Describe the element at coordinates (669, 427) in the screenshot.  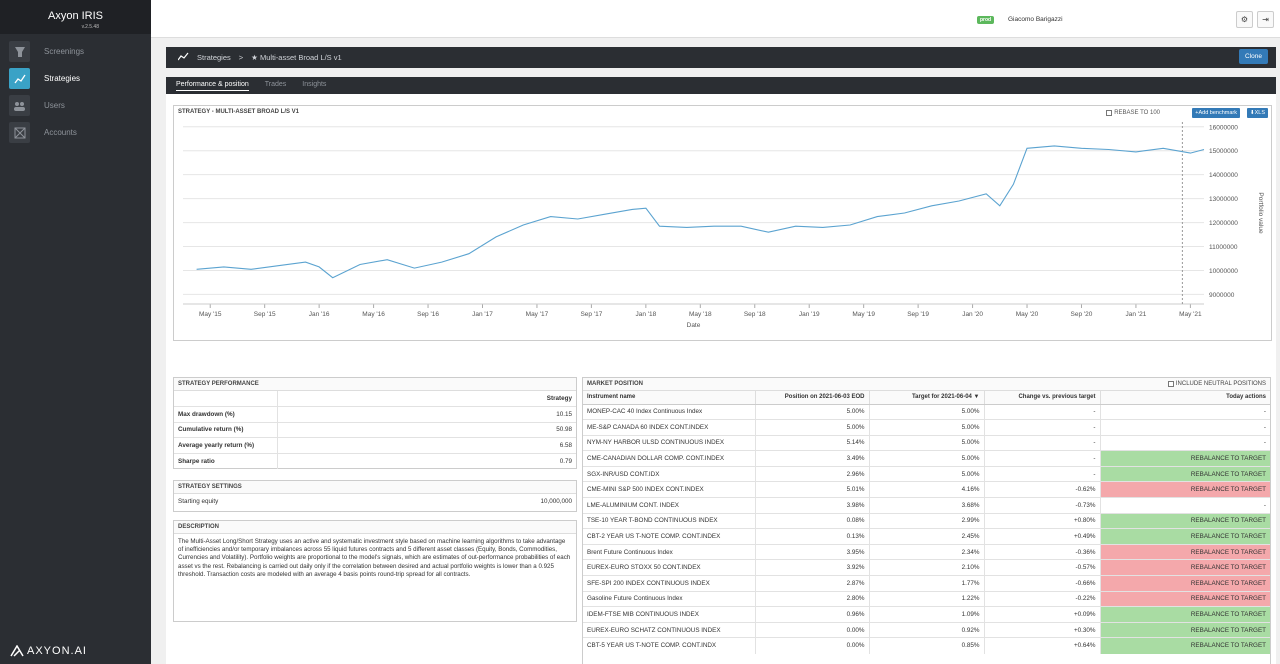
I see `instrument-name: ME-S&P CANADA 60 INDEX CONT.INDEX` at that location.